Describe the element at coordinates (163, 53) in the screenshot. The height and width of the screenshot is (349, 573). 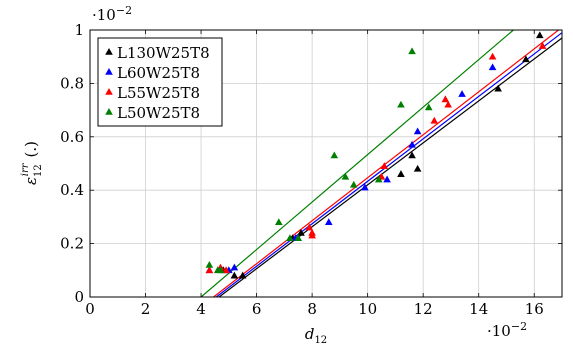
I see `legend-label-l130w25t8: L130W25T8` at that location.